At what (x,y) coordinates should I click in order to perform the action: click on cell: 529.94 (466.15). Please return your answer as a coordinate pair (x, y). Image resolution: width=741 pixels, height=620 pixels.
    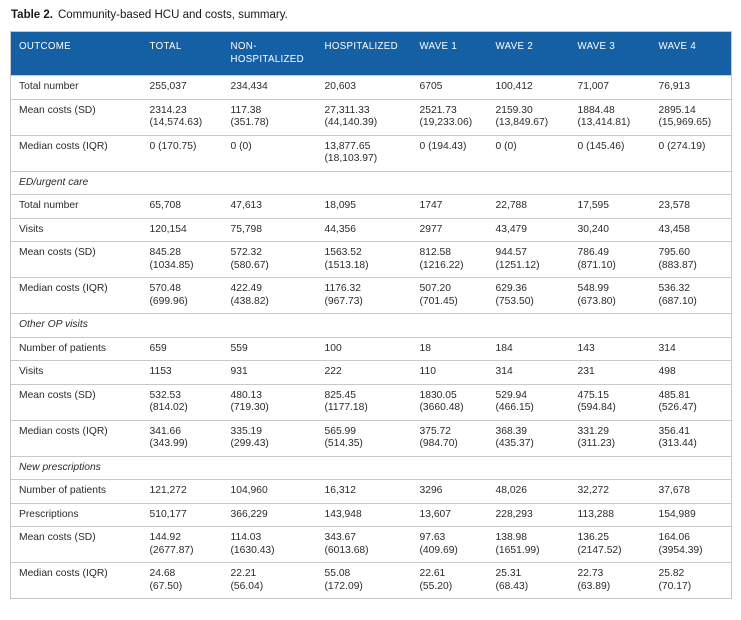
    Looking at the image, I should click on (528, 401).